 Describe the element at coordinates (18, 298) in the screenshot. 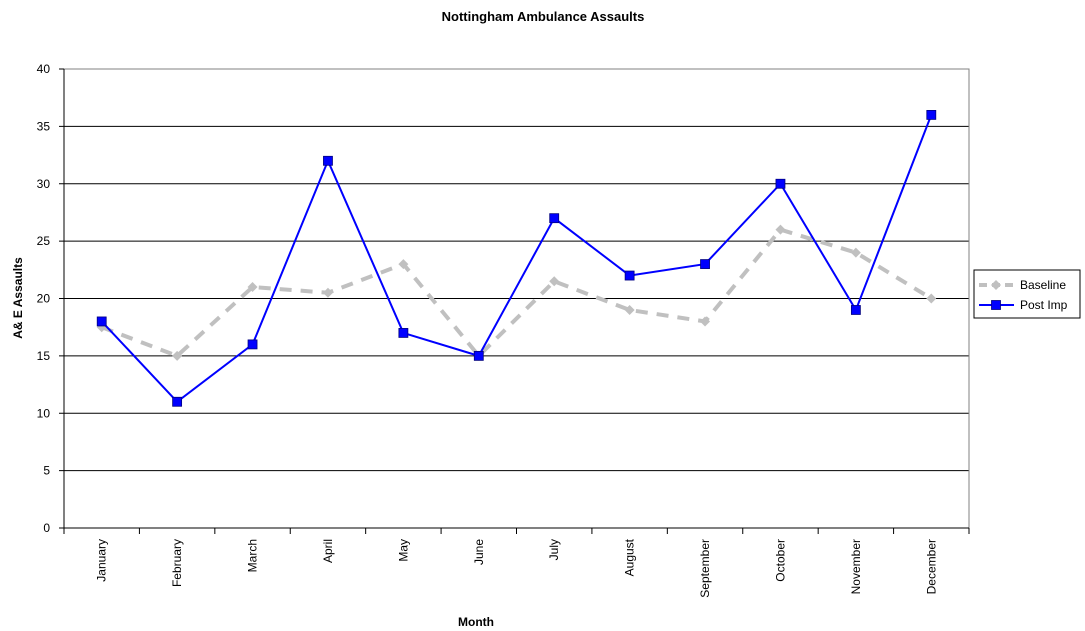

I see `y-axis-title: A& E Assaults` at that location.